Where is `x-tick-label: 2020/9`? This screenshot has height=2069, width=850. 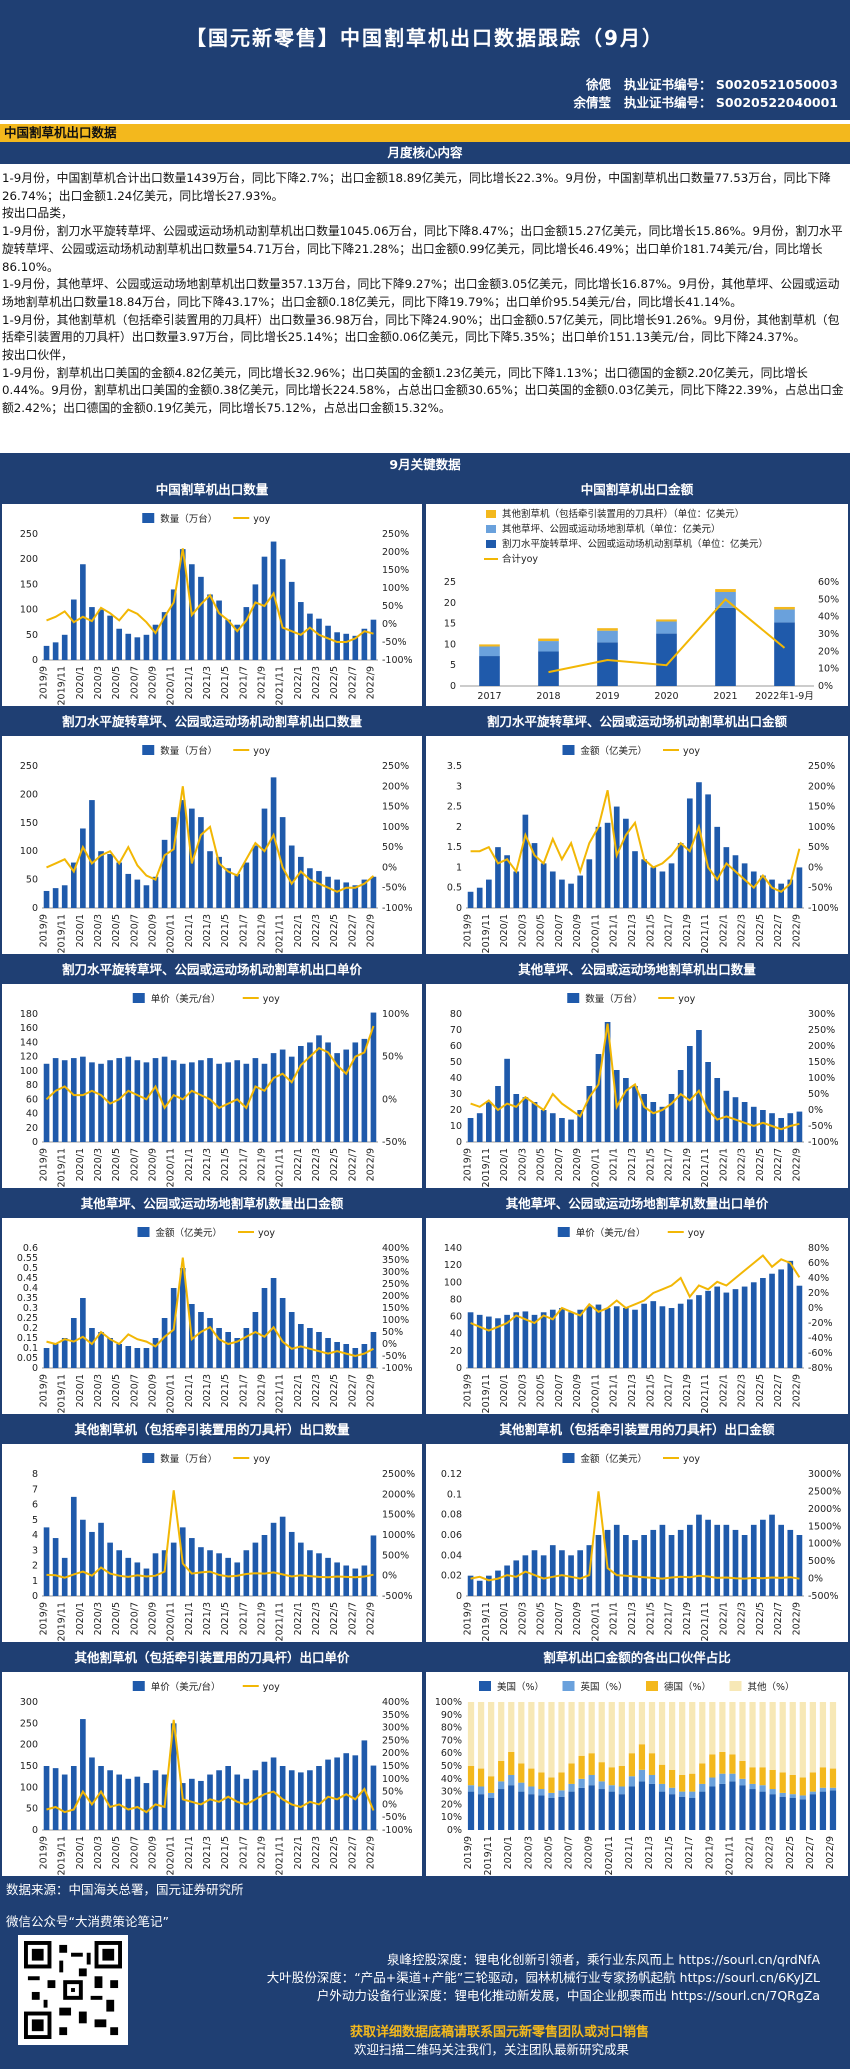 x-tick-label: 2020/9 is located at coordinates (153, 1164).